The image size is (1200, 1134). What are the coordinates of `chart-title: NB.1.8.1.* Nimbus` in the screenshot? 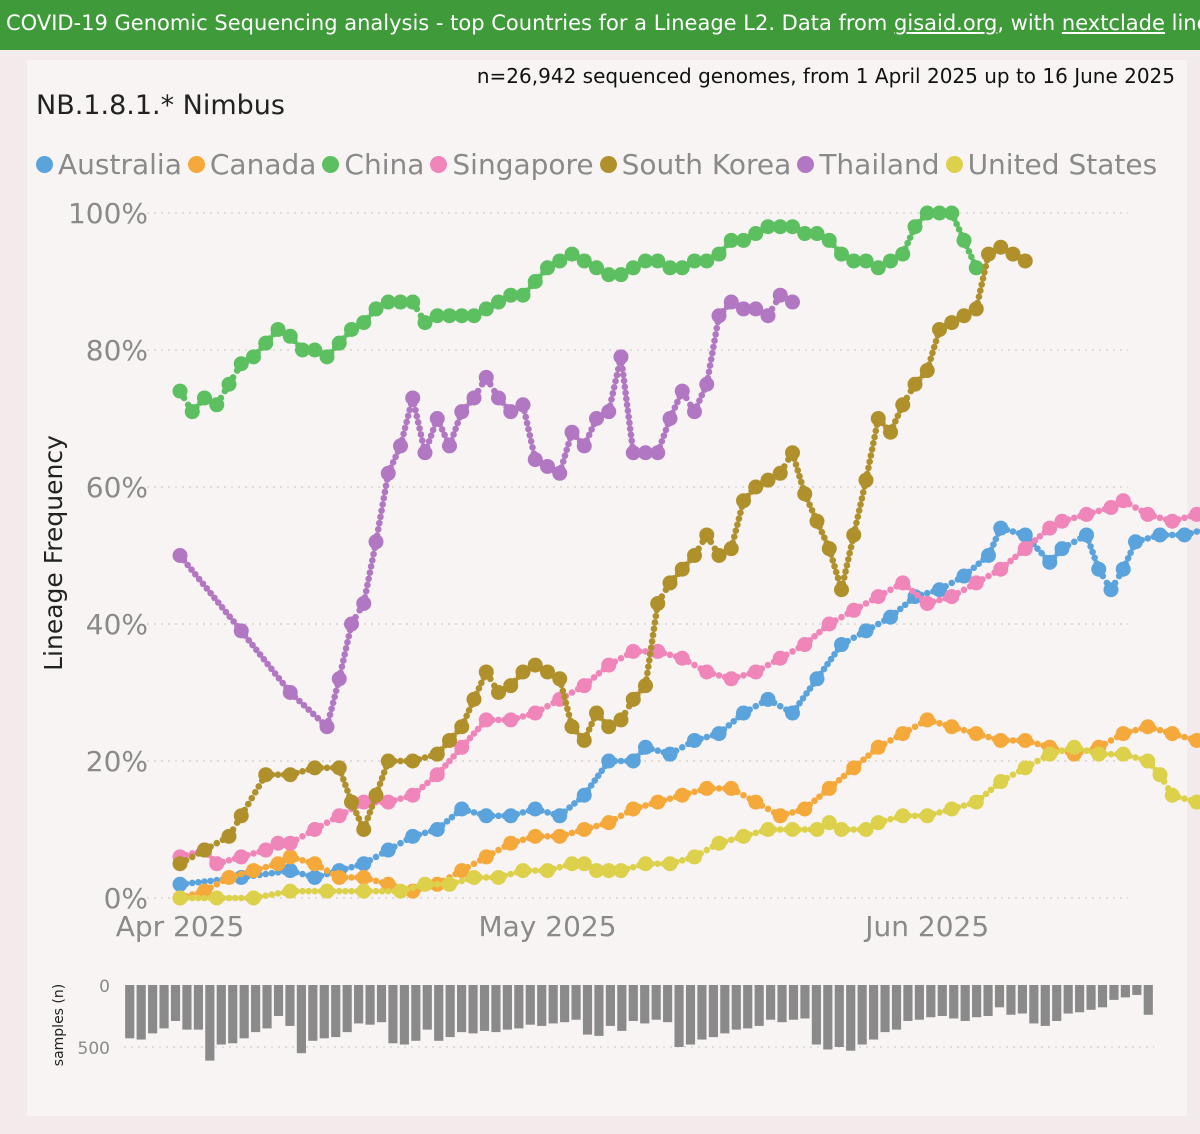 It's located at (160, 105).